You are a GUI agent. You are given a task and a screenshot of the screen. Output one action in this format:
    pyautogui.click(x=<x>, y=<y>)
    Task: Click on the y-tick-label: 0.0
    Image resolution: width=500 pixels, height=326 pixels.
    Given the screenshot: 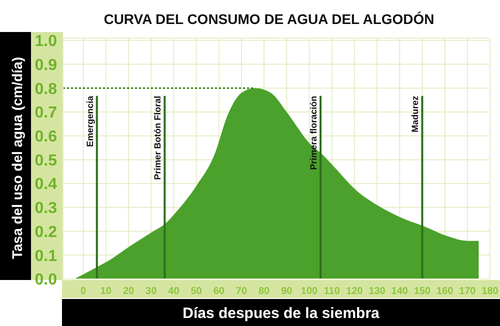 What is the action you would take?
    pyautogui.click(x=46, y=280)
    